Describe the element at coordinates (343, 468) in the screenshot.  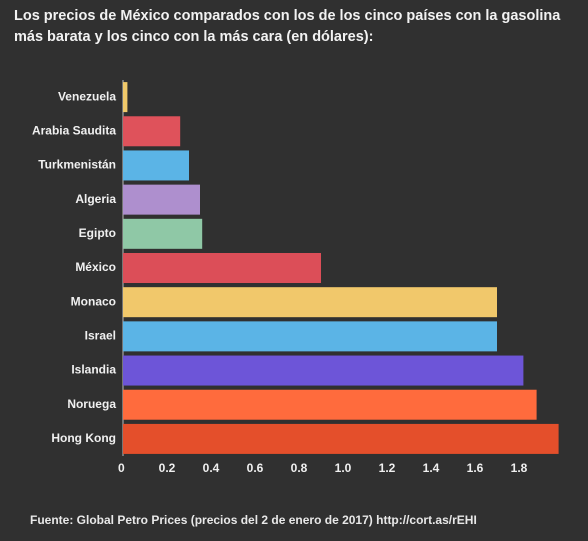
I see `x-tick-label: 1.0` at that location.